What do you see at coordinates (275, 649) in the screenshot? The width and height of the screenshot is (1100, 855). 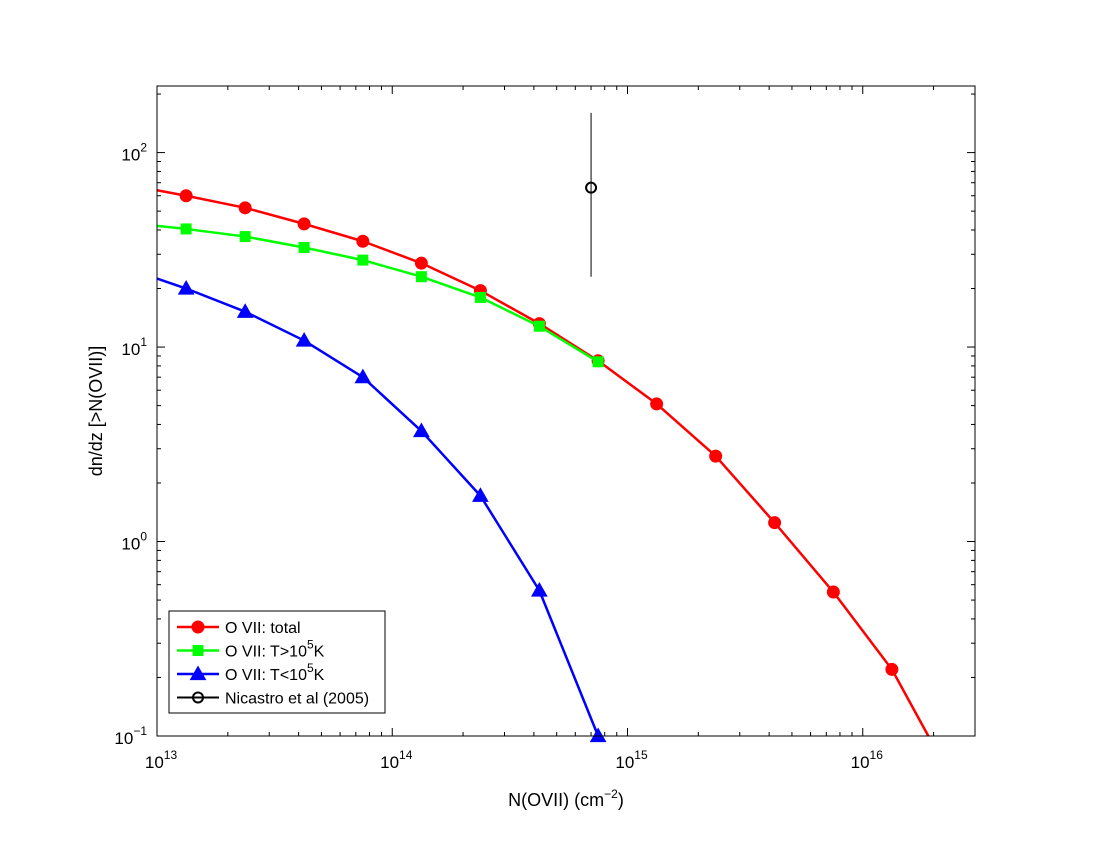 I see `legend-label: O VII: T>105K` at bounding box center [275, 649].